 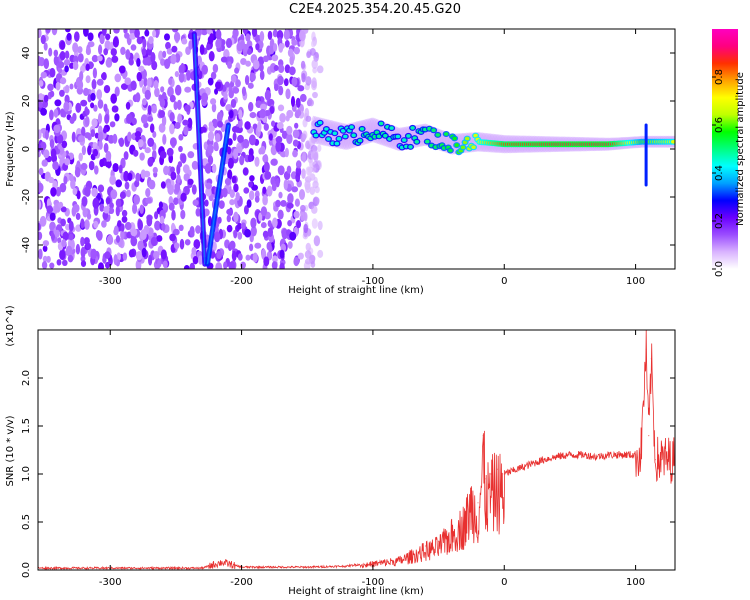 What do you see at coordinates (26, 474) in the screenshot?
I see `y-tick-label: 1.0` at bounding box center [26, 474].